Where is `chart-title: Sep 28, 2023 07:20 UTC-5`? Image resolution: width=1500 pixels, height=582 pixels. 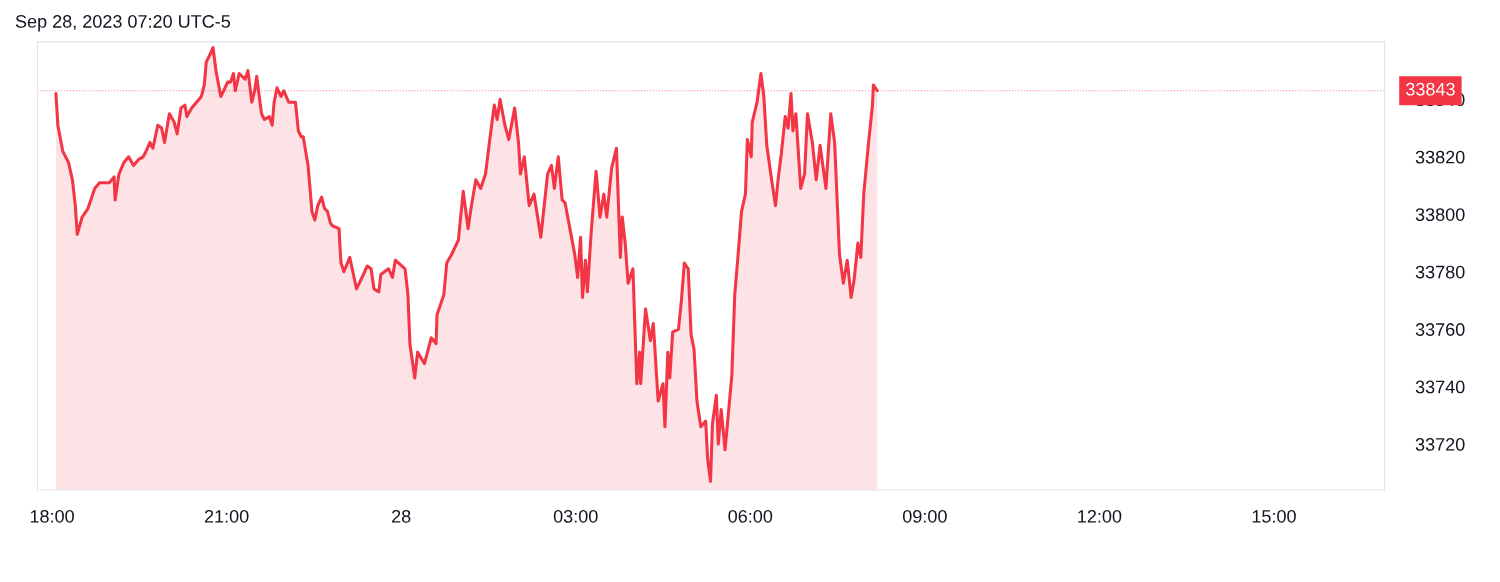 chart-title: Sep 28, 2023 07:20 UTC-5 is located at coordinates (123, 23).